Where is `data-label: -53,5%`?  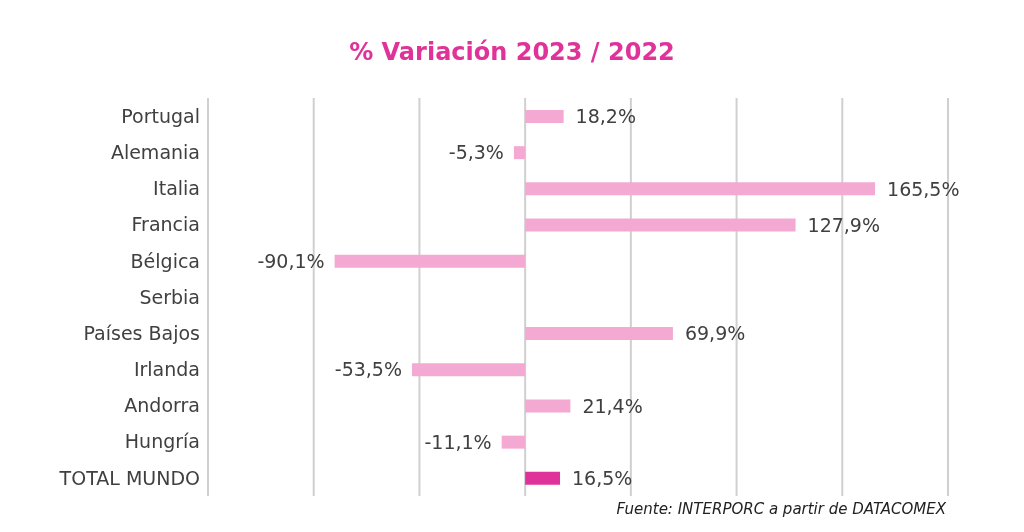 data-label: -53,5% is located at coordinates (368, 369).